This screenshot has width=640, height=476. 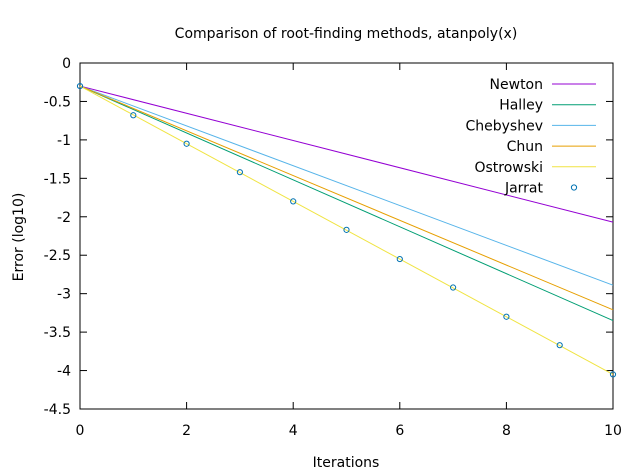 I want to click on y-tick-label: -1, so click(x=64, y=141).